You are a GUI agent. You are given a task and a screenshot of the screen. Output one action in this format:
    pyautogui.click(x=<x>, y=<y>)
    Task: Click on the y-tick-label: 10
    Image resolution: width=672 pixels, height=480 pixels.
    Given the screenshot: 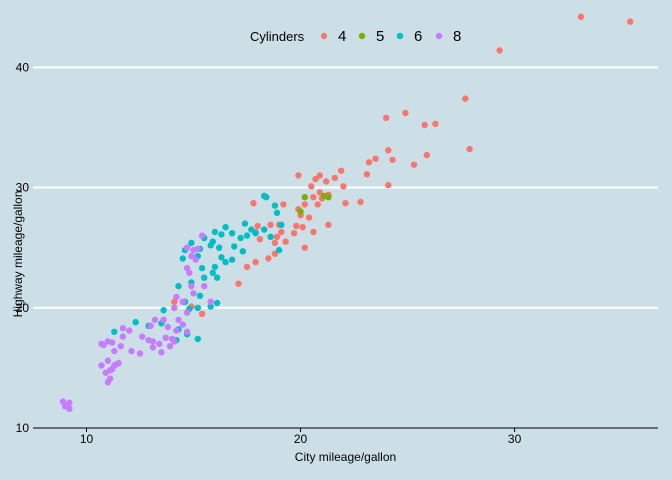 What is the action you would take?
    pyautogui.click(x=23, y=428)
    